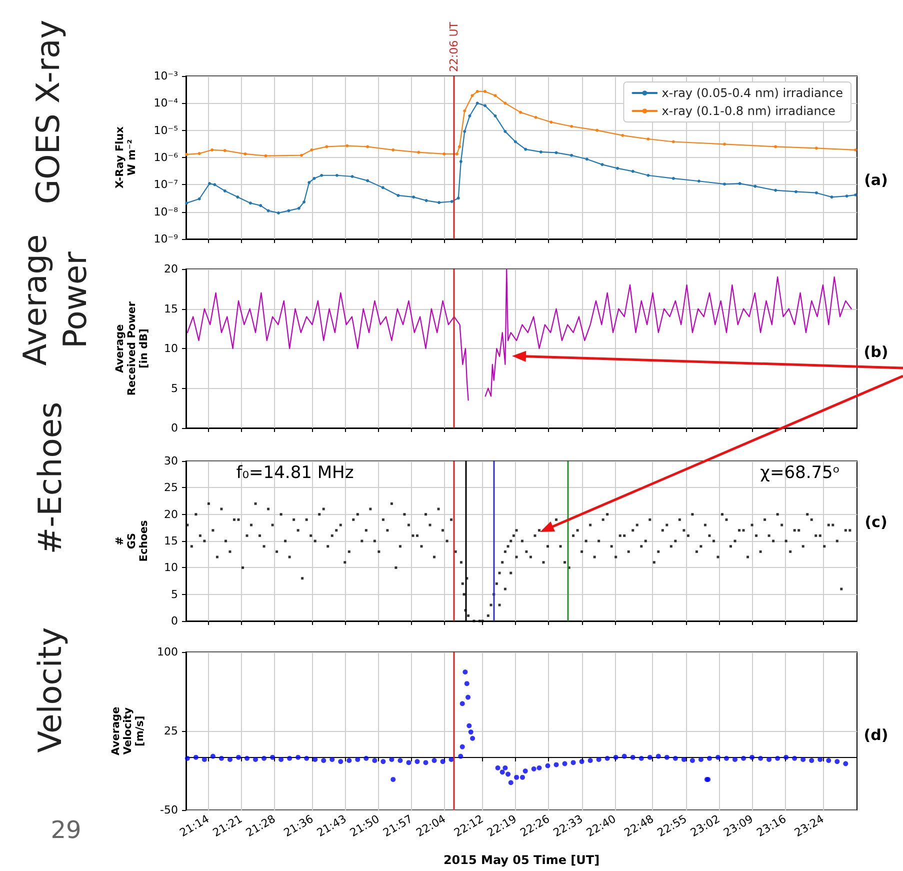  Describe the element at coordinates (48, 112) in the screenshot. I see `text: GOES X-ray` at that location.